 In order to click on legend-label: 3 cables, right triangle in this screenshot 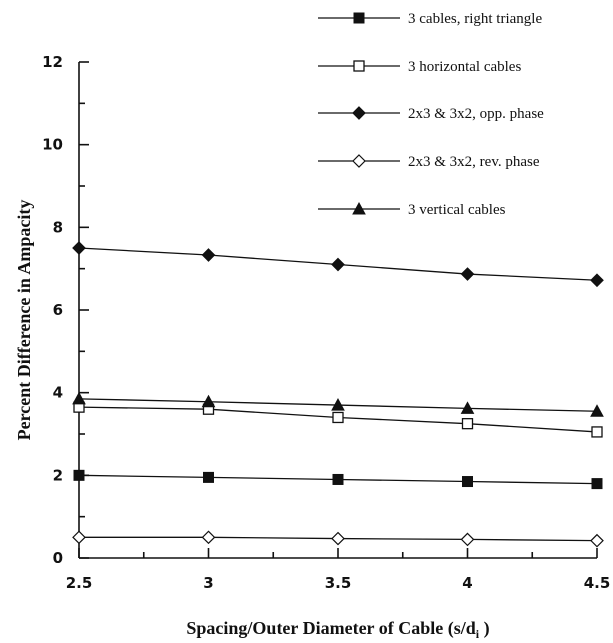, I will do `click(475, 19)`.